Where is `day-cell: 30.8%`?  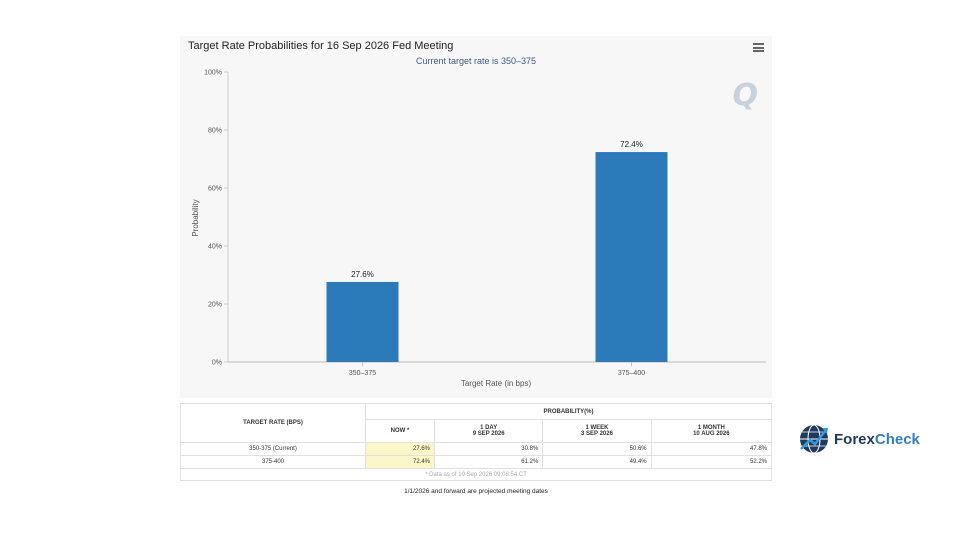
day-cell: 30.8% is located at coordinates (488, 449).